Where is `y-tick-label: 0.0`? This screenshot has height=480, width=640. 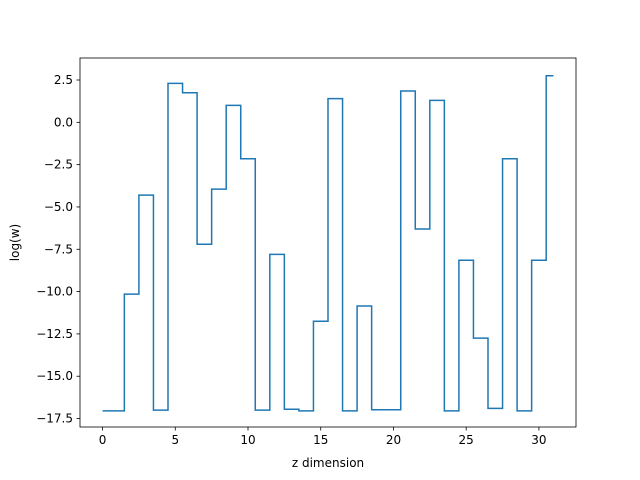
y-tick-label: 0.0 is located at coordinates (63, 122).